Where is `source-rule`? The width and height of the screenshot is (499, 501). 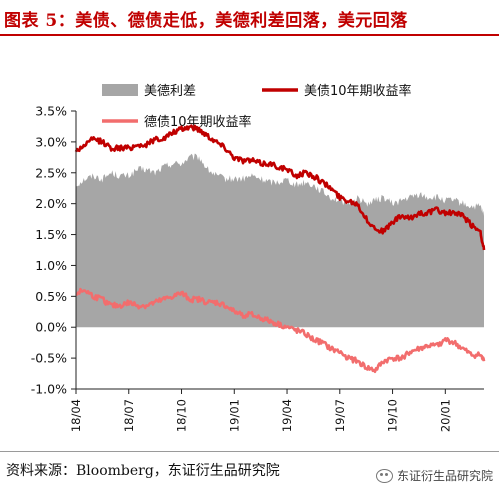
source-rule is located at coordinates (249, 451).